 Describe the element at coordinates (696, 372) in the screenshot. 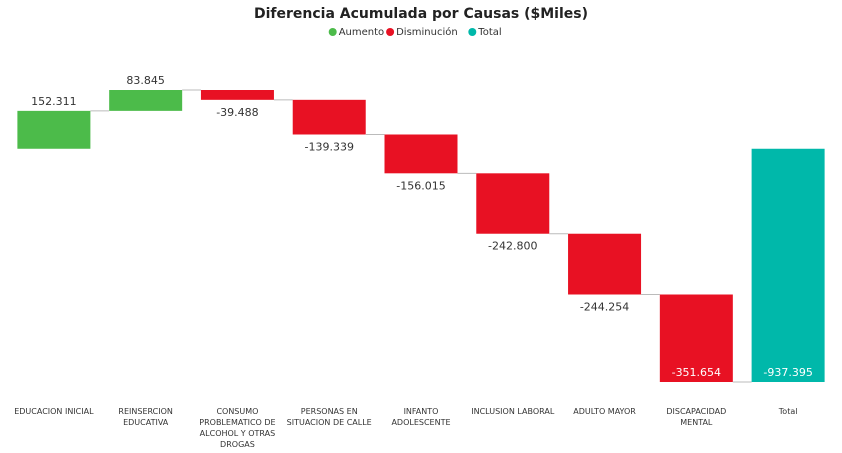

I see `data-label: -351.654` at that location.